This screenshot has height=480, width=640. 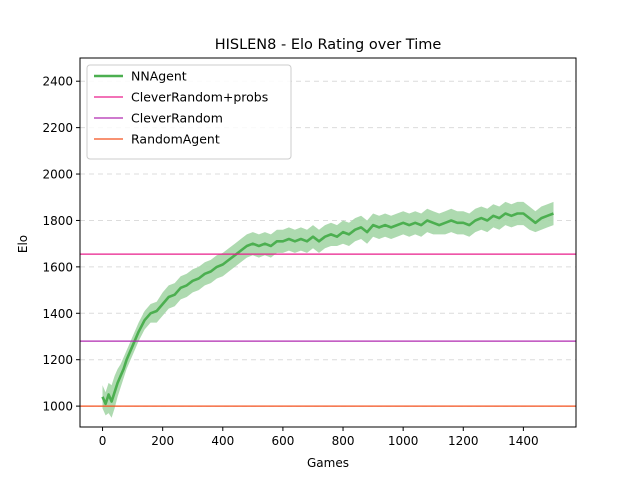 What do you see at coordinates (57, 267) in the screenshot?
I see `y-tick-label: 1600` at bounding box center [57, 267].